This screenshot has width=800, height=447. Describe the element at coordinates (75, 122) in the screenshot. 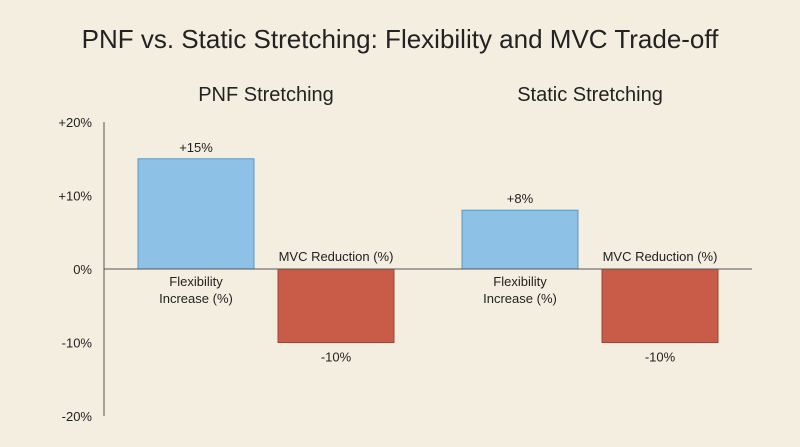

I see `y-tick-label: +20%` at that location.